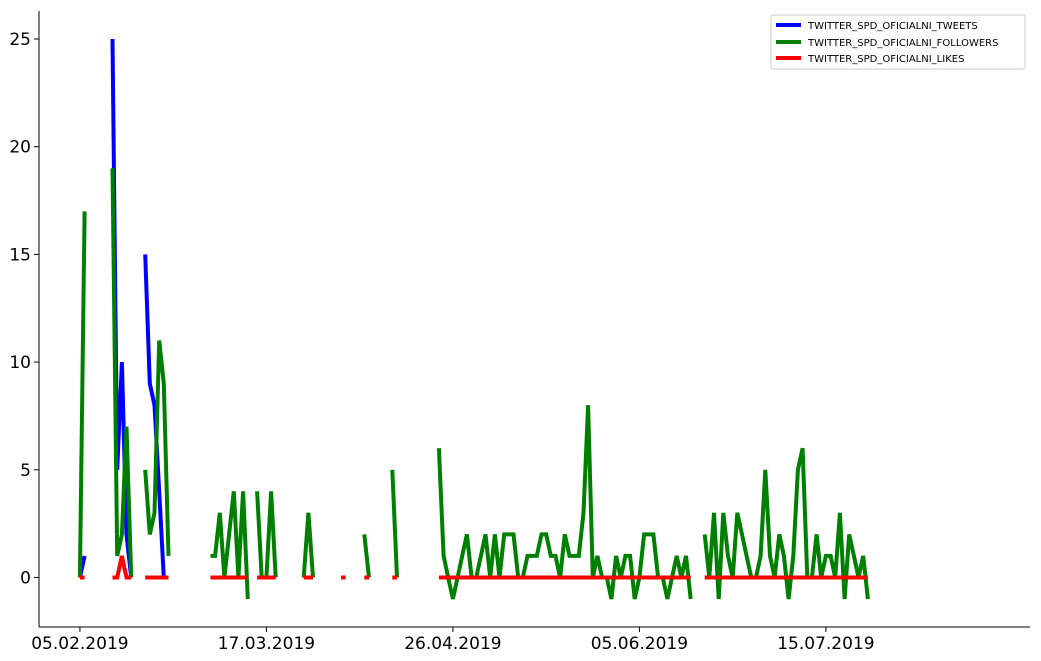 This screenshot has height=661, width=1041. What do you see at coordinates (79, 644) in the screenshot?
I see `x-tick-label-0: 05.02.2019` at bounding box center [79, 644].